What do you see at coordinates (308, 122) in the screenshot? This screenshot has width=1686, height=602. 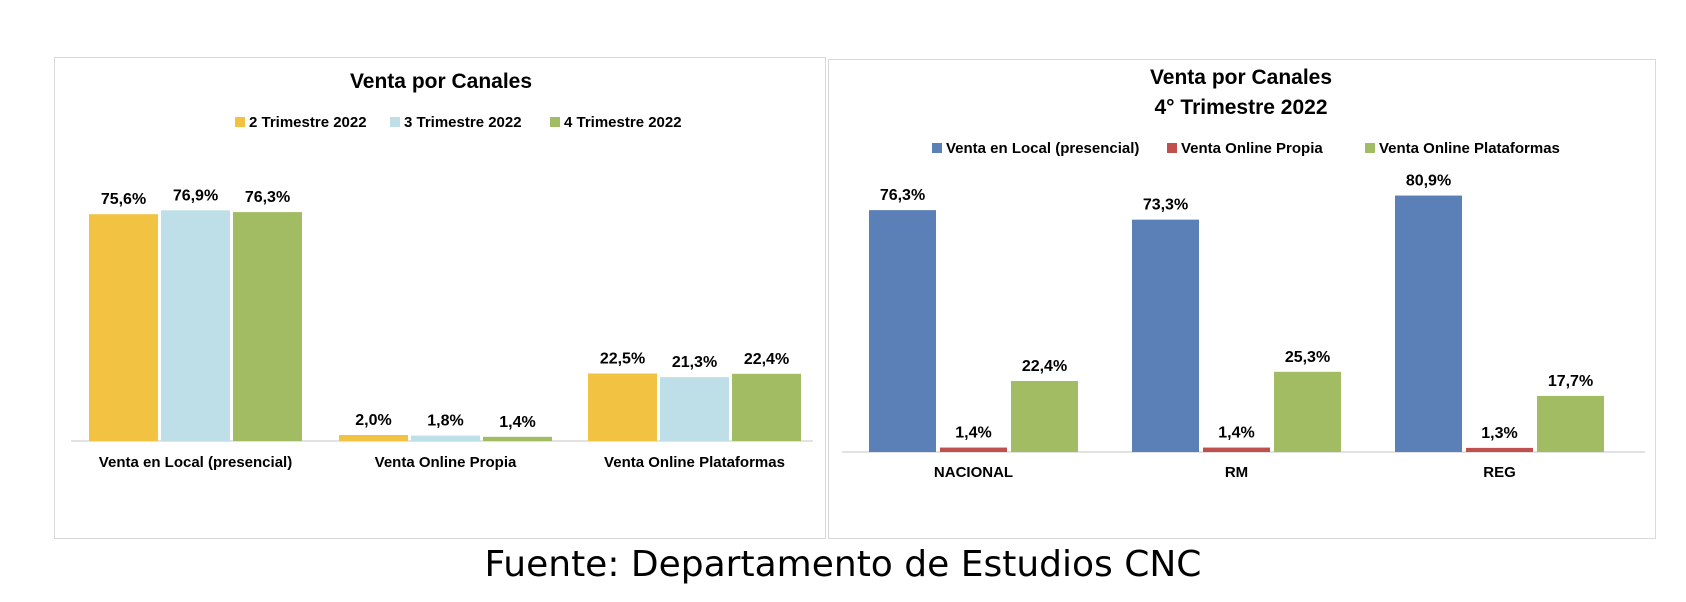 I see `legend-label: 2 Trimestre 2022` at bounding box center [308, 122].